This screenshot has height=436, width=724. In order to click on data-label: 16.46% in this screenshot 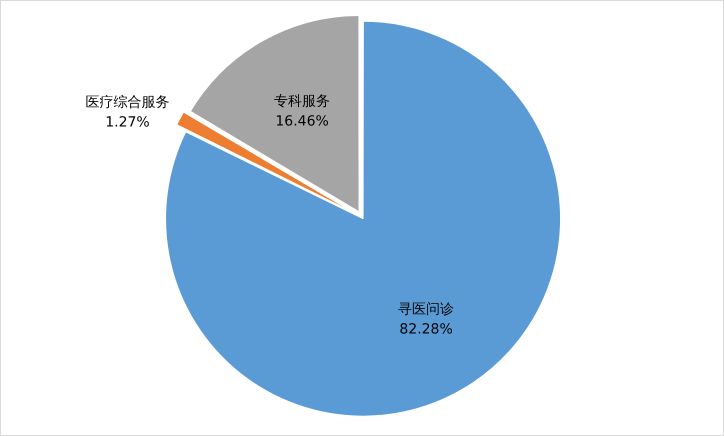, I will do `click(302, 121)`.